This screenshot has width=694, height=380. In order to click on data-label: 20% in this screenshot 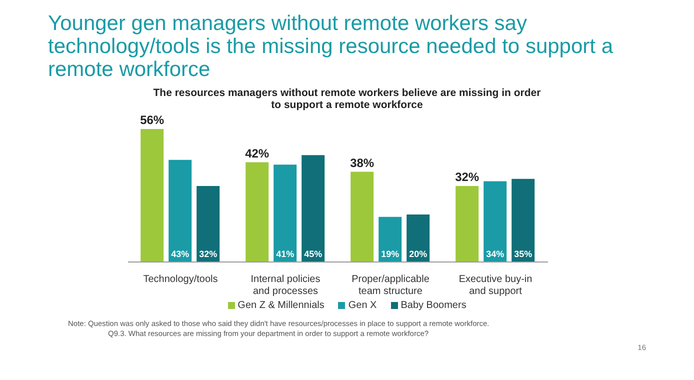, I will do `click(418, 254)`.